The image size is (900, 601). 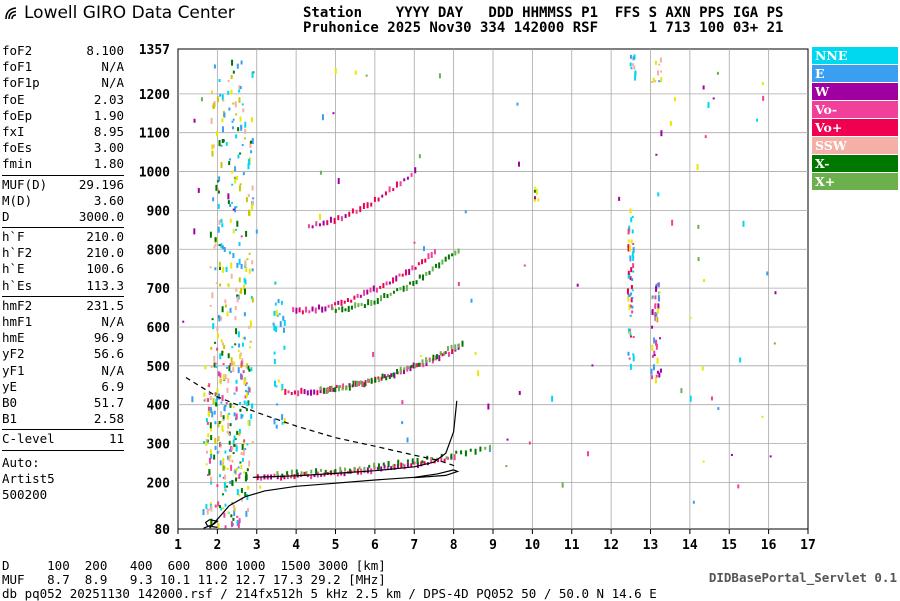 I want to click on param-row: C-level 11, so click(x=63, y=439).